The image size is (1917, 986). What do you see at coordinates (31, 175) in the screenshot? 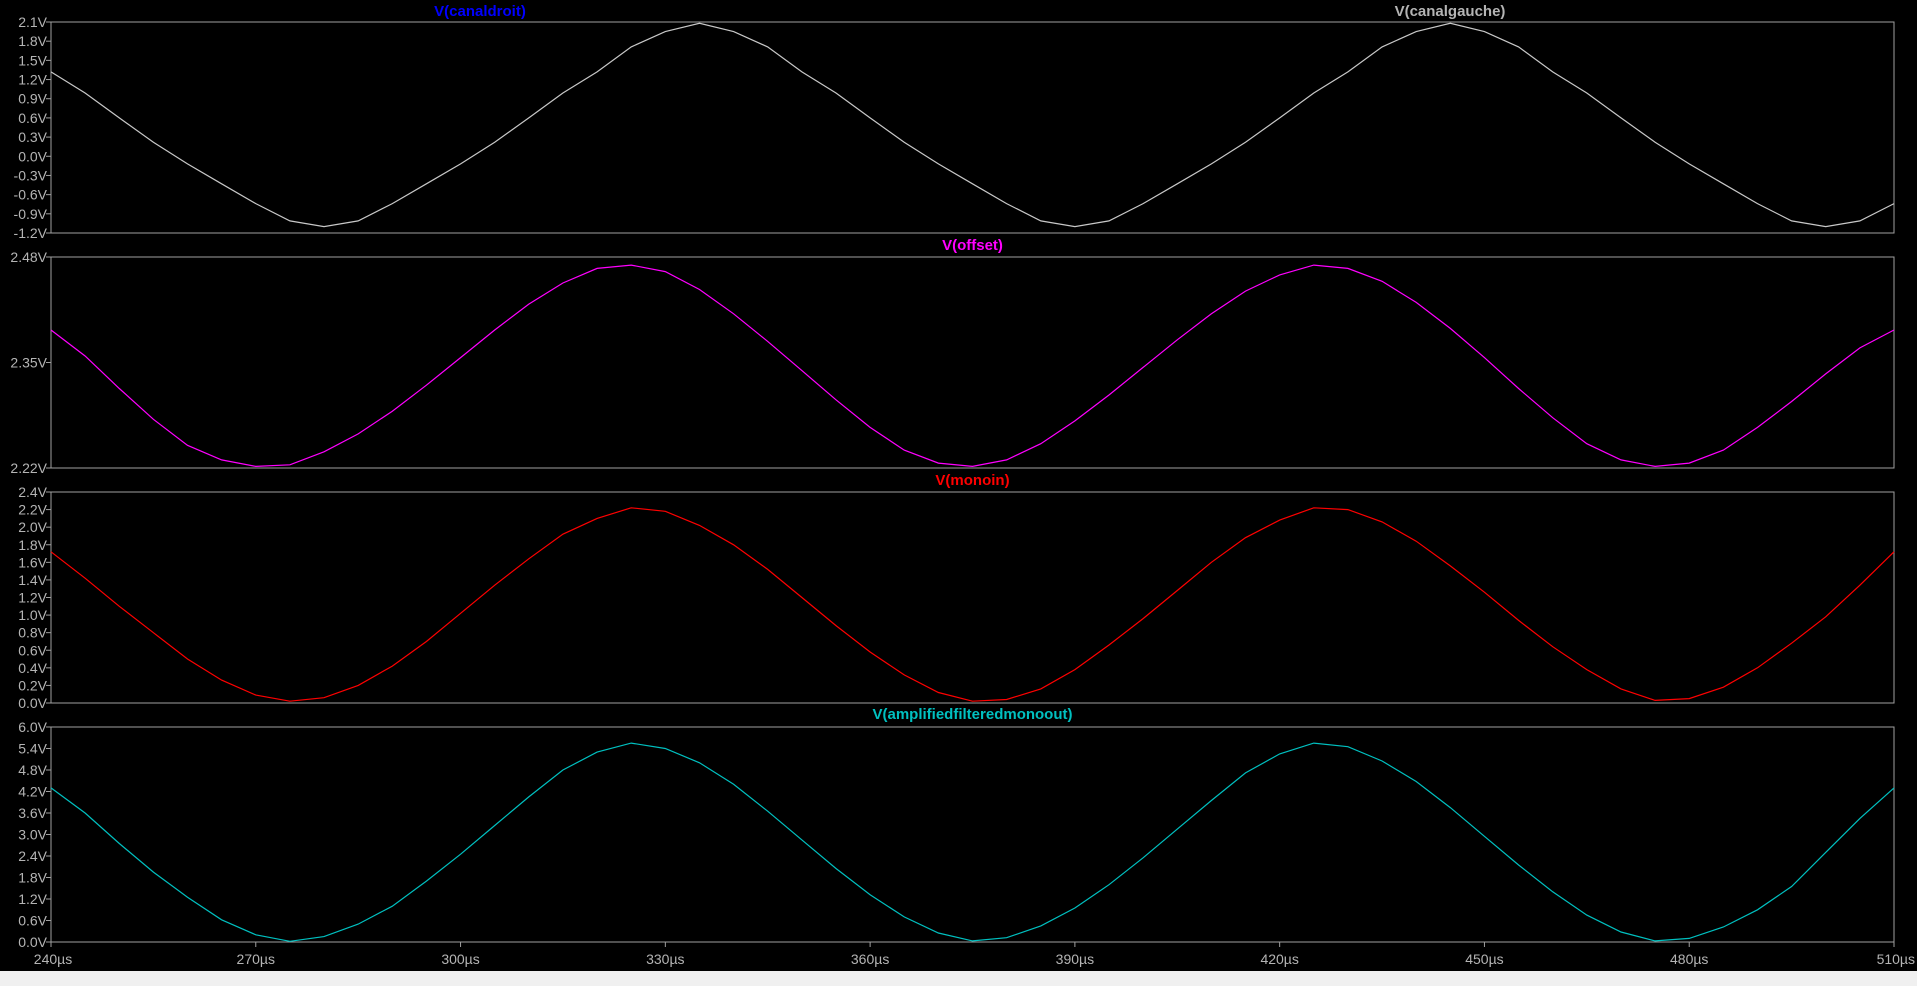
I see `y-tick-label: -0.3V` at bounding box center [31, 175].